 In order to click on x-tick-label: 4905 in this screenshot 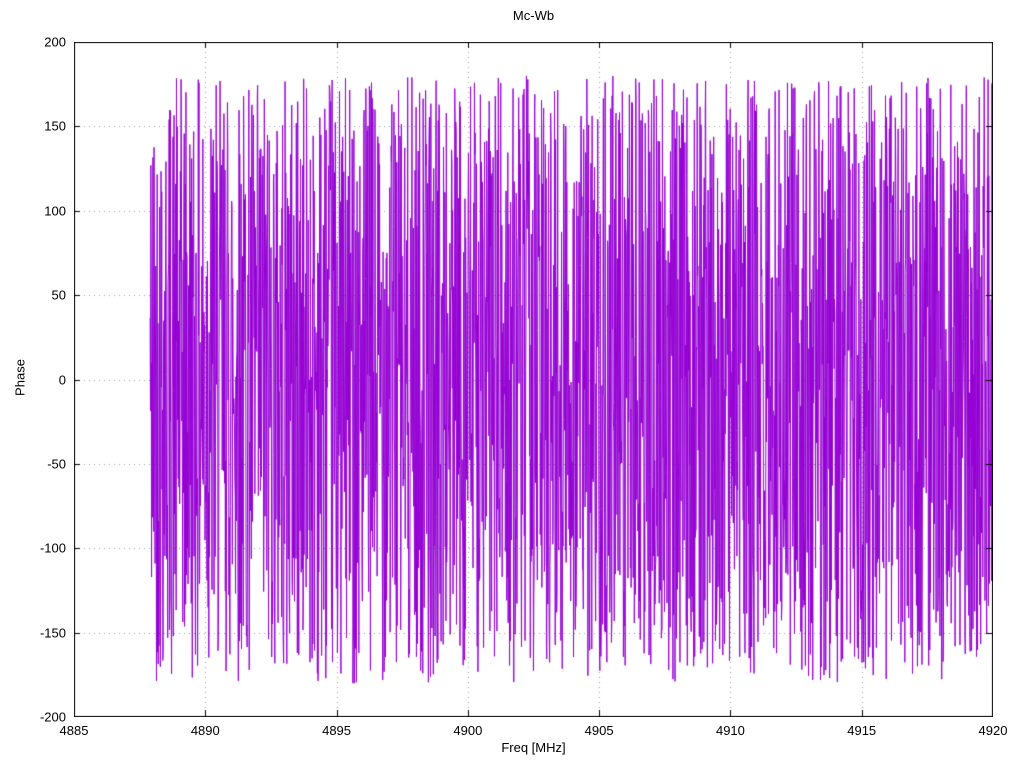, I will do `click(599, 730)`.